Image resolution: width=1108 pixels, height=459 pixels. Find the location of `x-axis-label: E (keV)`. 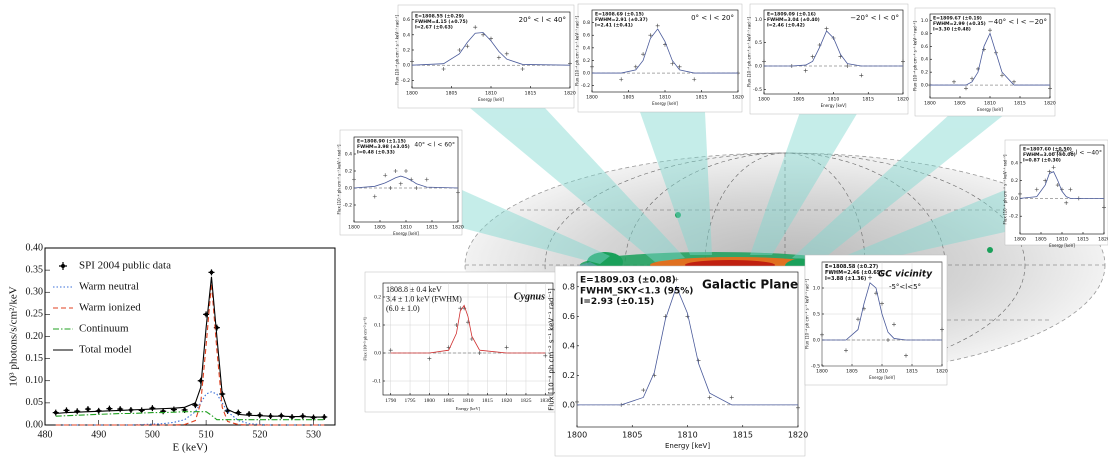

x-axis-label: E (keV) is located at coordinates (189, 448).